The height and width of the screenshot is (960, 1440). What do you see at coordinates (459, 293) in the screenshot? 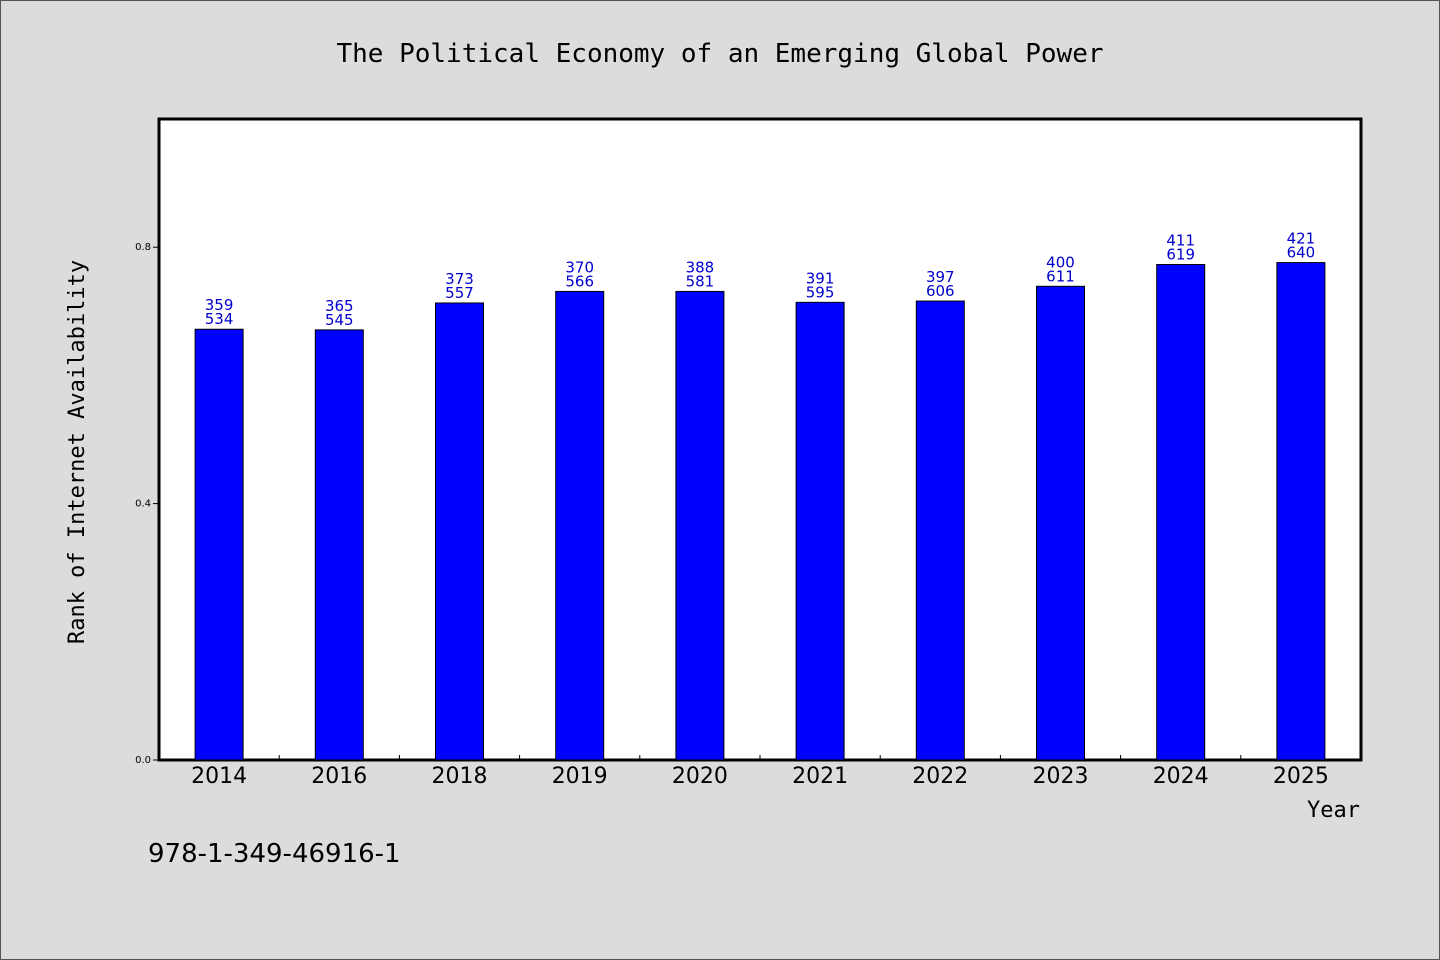
I see `bar-label-bottom: 557` at bounding box center [459, 293].